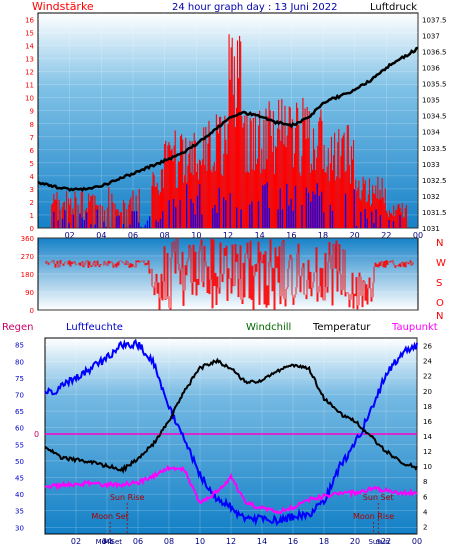  What do you see at coordinates (165, 235) in the screenshot?
I see `wind-x-tick-label: 08` at bounding box center [165, 235].